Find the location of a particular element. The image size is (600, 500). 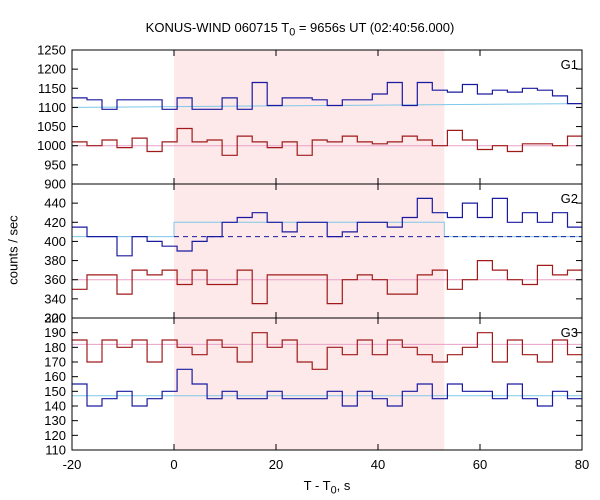

panel-label: G2 is located at coordinates (569, 198).